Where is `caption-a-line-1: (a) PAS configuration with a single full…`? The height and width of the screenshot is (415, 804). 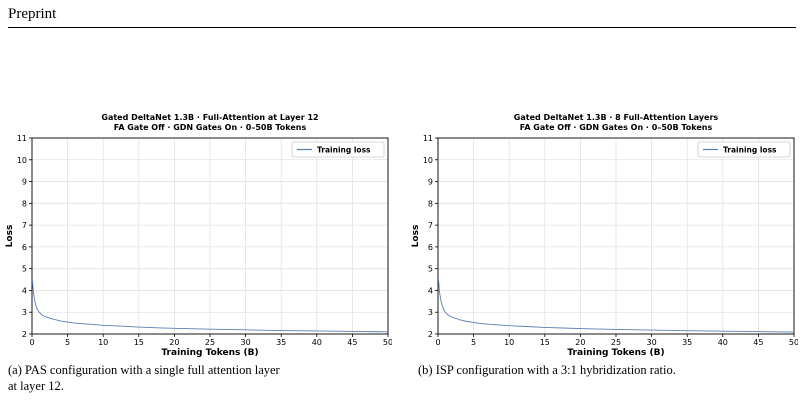
caption-a-line-1: (a) PAS configuration with a single full… is located at coordinates (144, 370).